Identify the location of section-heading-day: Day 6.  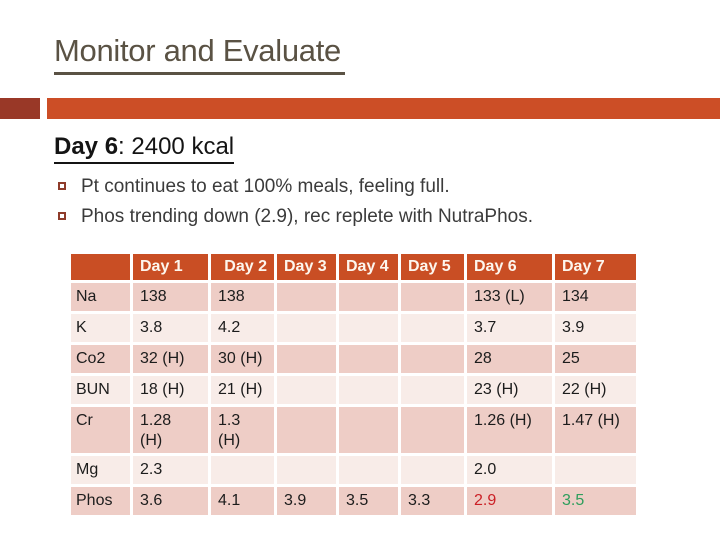
(86, 146).